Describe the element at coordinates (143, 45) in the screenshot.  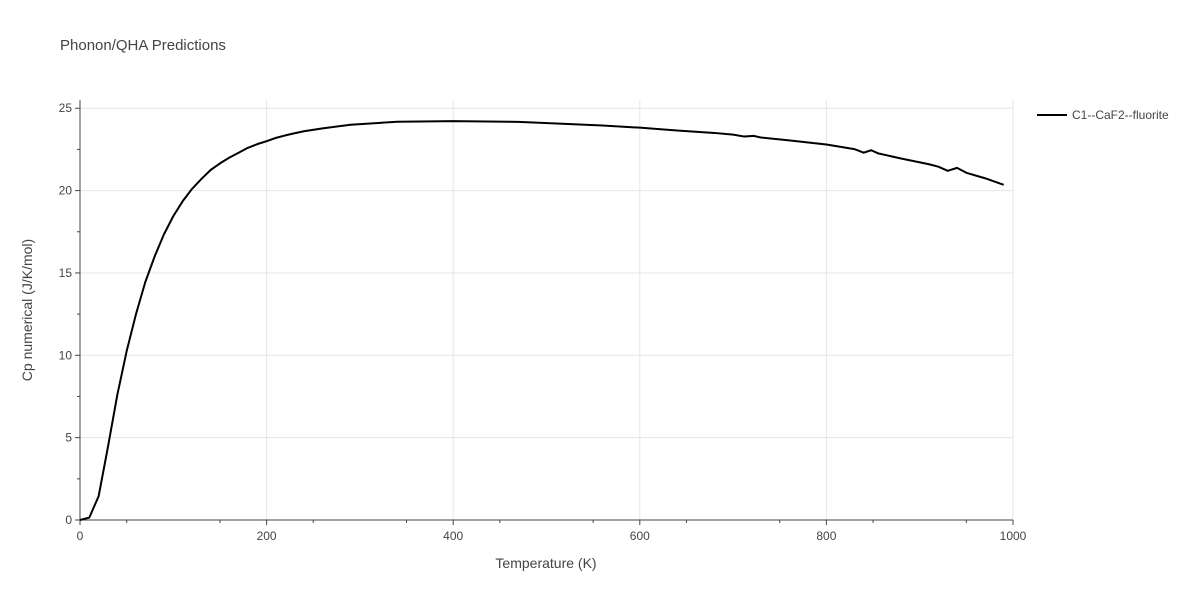
I see `chart-title: Phonon/QHA Predictions` at that location.